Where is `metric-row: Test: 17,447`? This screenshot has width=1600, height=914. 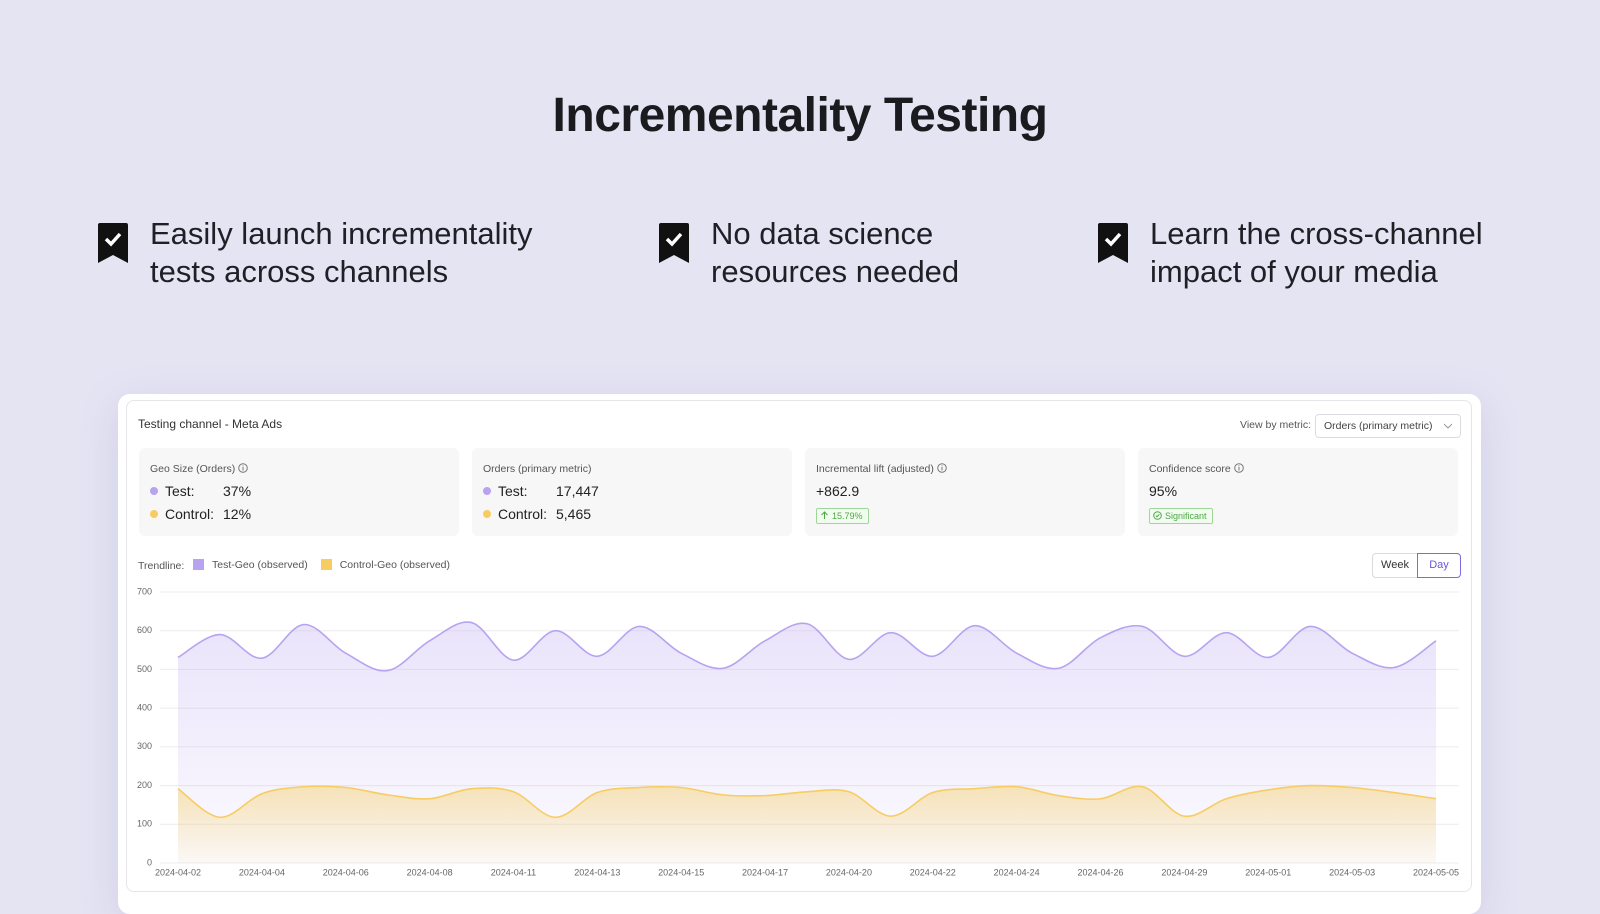
metric-row: Test: 17,447 is located at coordinates (541, 491).